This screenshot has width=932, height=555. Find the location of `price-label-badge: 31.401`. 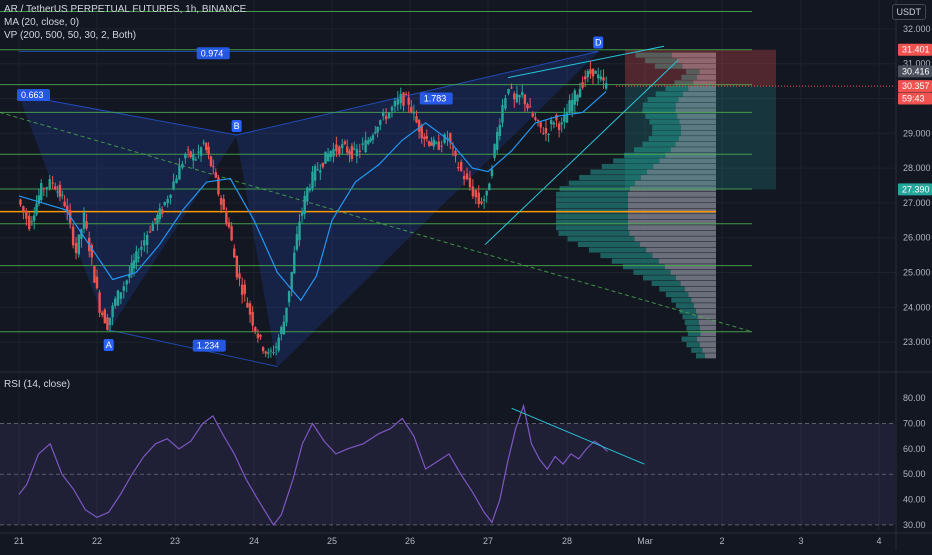

price-label-badge: 31.401 is located at coordinates (915, 49).